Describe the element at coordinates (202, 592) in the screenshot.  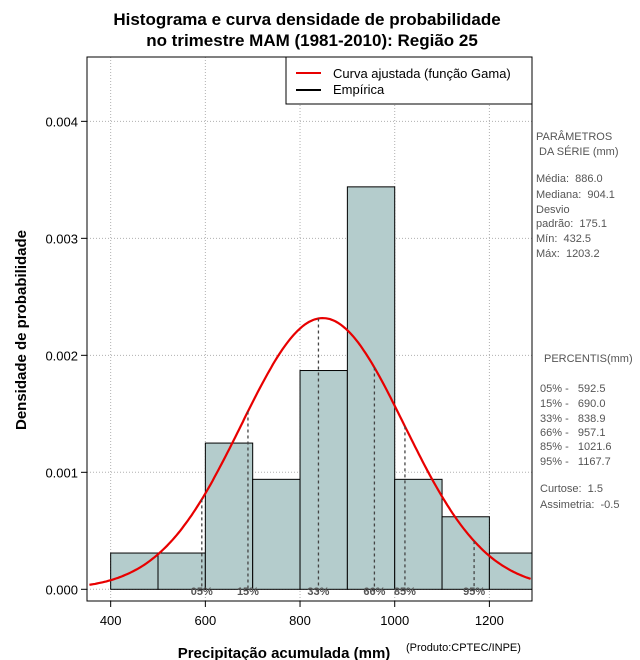
I see `percentile-label: 05%` at that location.